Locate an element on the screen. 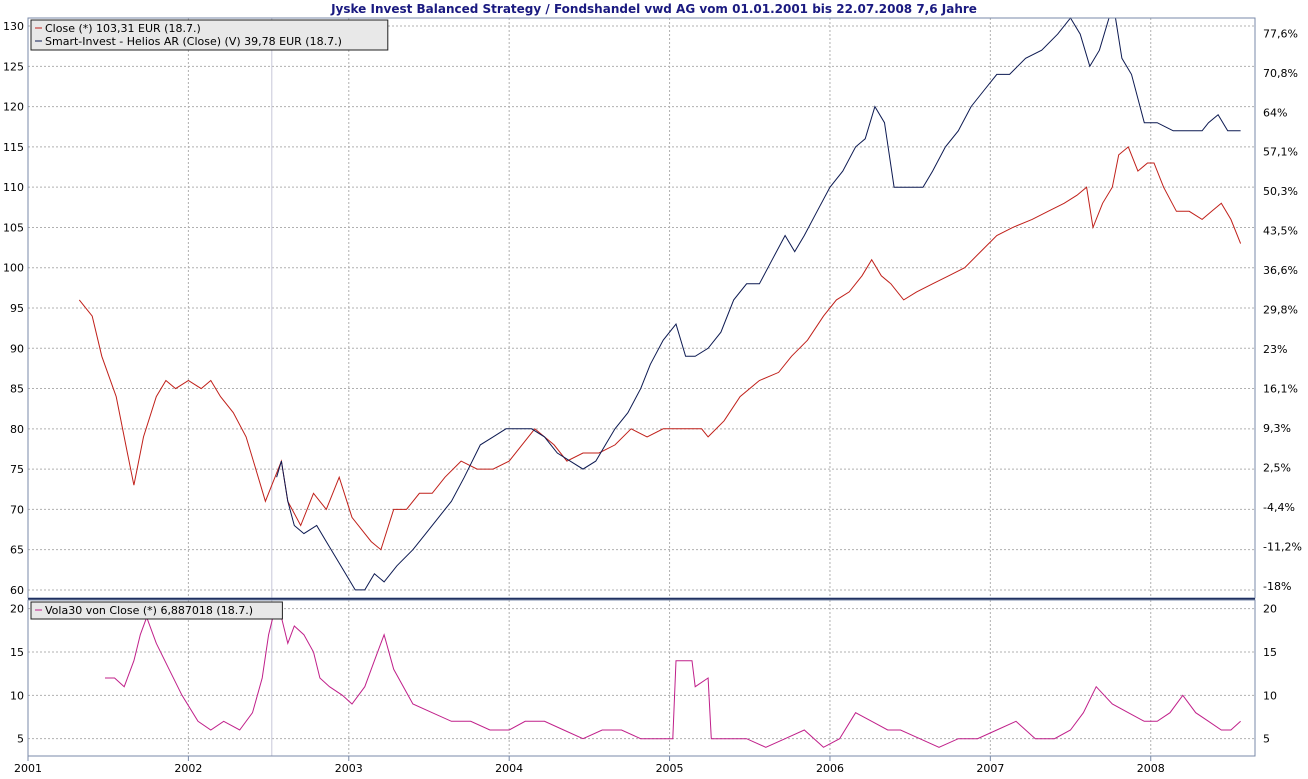  x-tick-label: 2005 is located at coordinates (670, 768).